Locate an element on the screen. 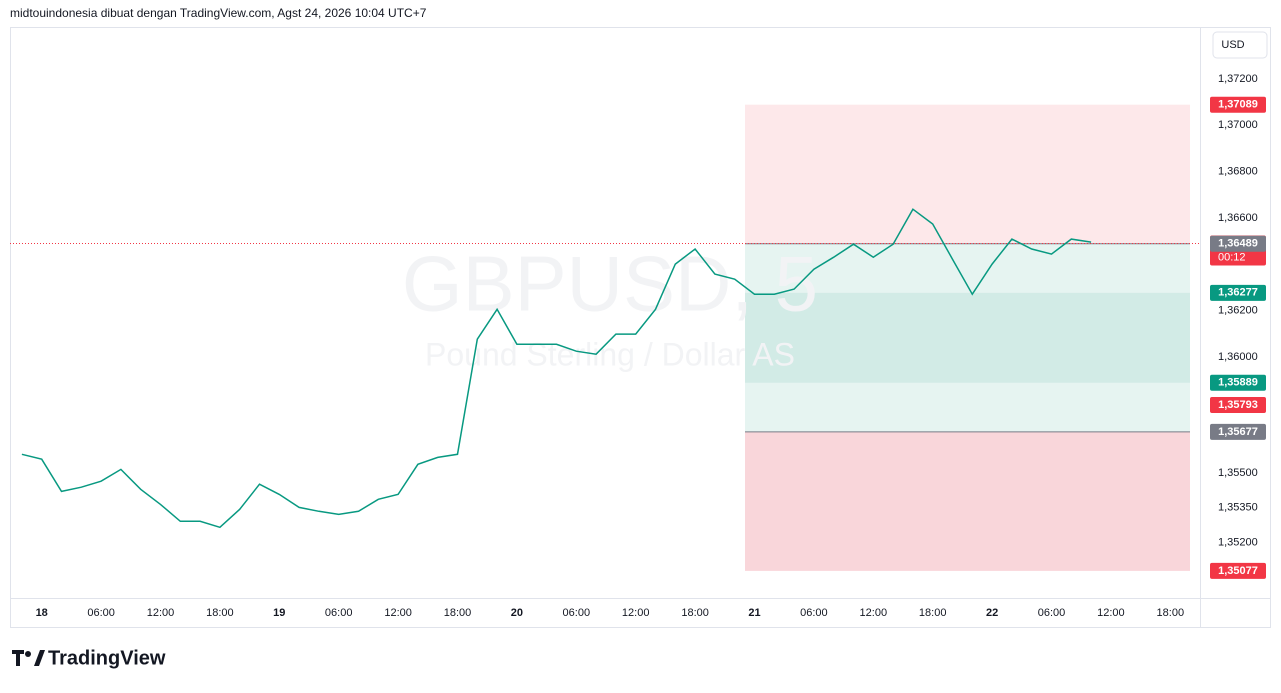  logo-icon is located at coordinates (28, 658).